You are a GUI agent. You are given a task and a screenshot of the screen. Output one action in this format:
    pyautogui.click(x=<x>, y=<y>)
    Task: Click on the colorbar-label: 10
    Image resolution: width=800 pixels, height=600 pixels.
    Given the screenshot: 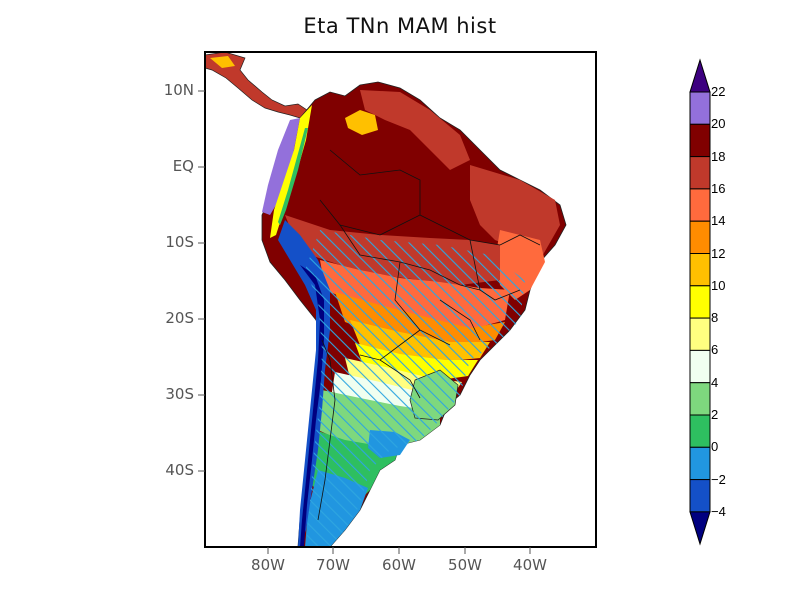 What is the action you would take?
    pyautogui.click(x=718, y=285)
    